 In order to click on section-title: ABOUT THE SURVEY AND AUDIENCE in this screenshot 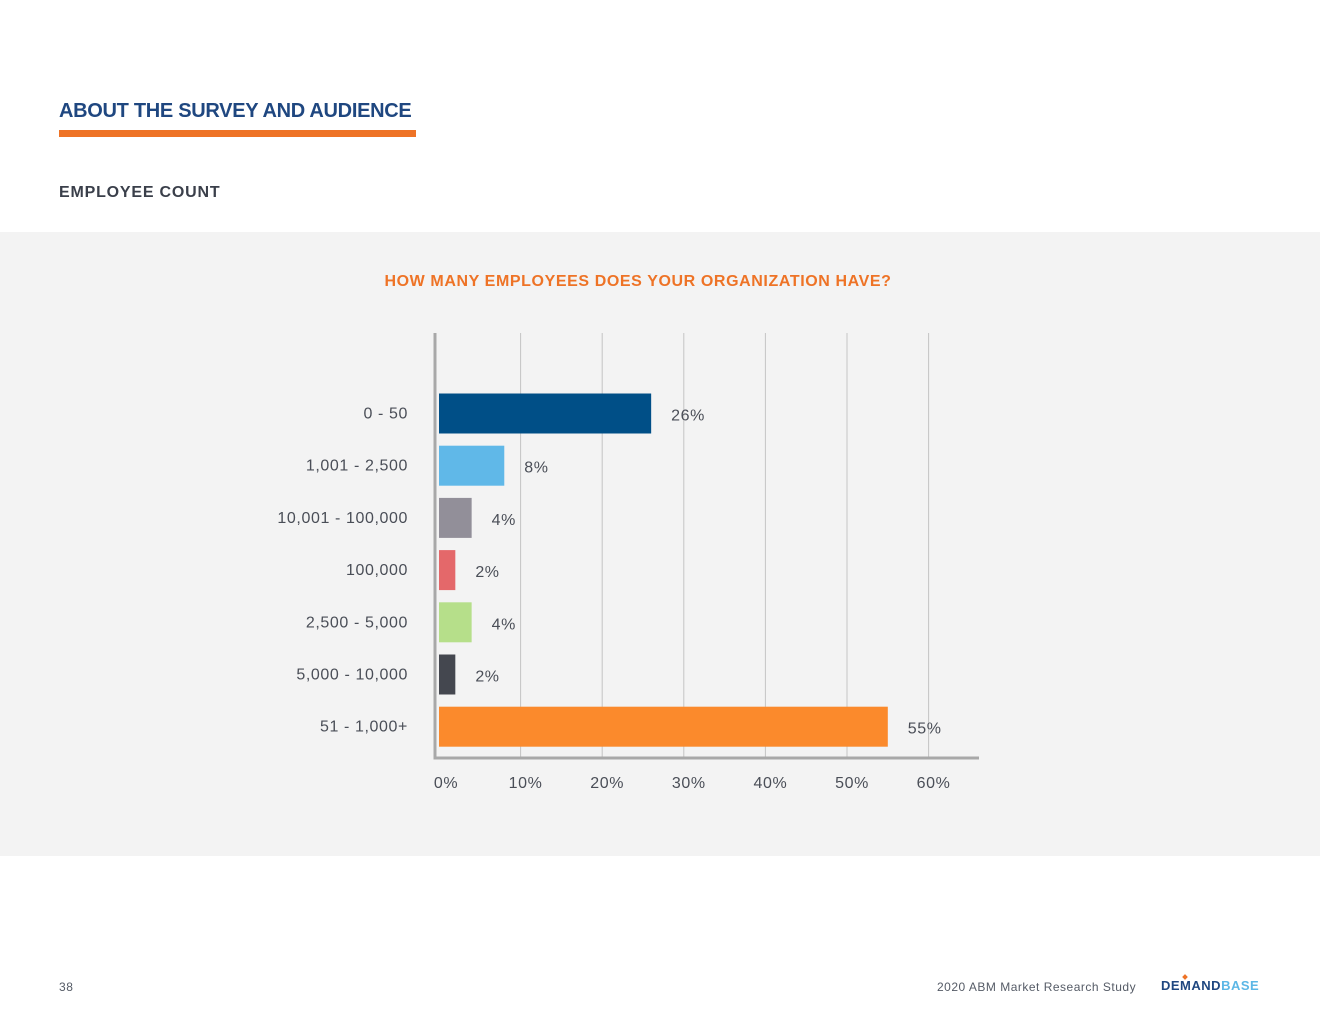, I will do `click(235, 111)`.